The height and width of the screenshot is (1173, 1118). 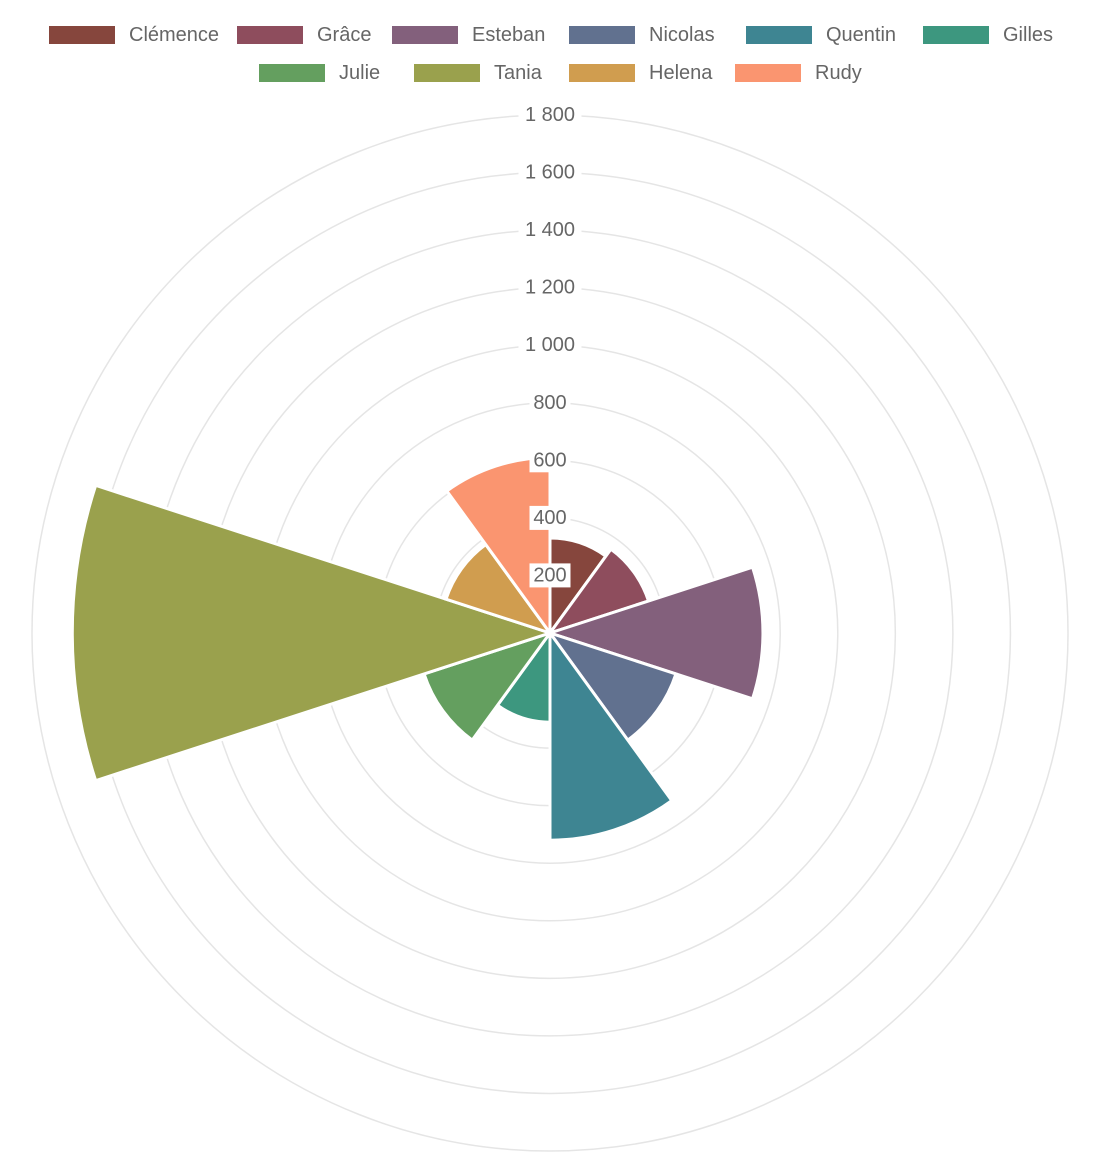 I want to click on legend-label: Gilles, so click(x=1028, y=35).